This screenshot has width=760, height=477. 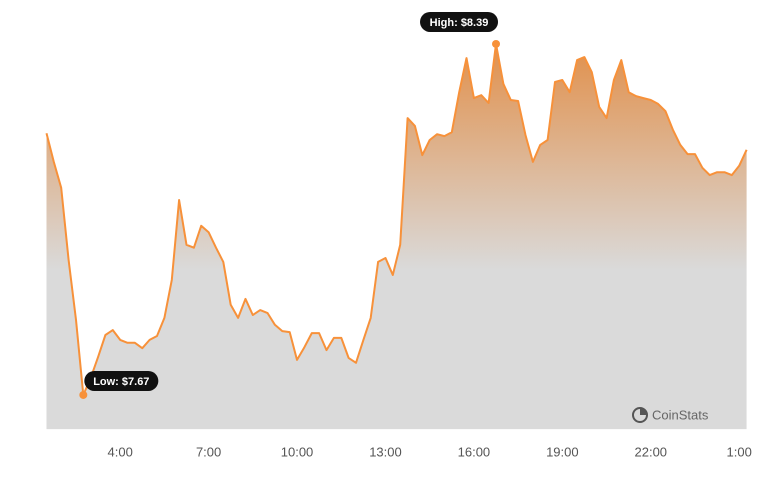 I want to click on x-tick-label: 22:00, so click(x=651, y=451).